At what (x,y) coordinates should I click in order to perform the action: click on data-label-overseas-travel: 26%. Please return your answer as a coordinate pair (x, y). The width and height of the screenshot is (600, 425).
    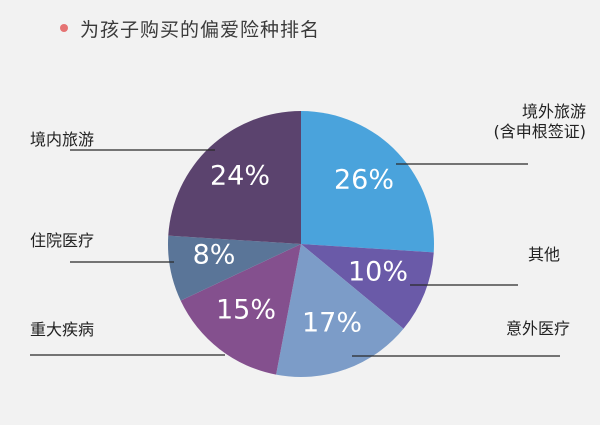
    Looking at the image, I should click on (364, 180).